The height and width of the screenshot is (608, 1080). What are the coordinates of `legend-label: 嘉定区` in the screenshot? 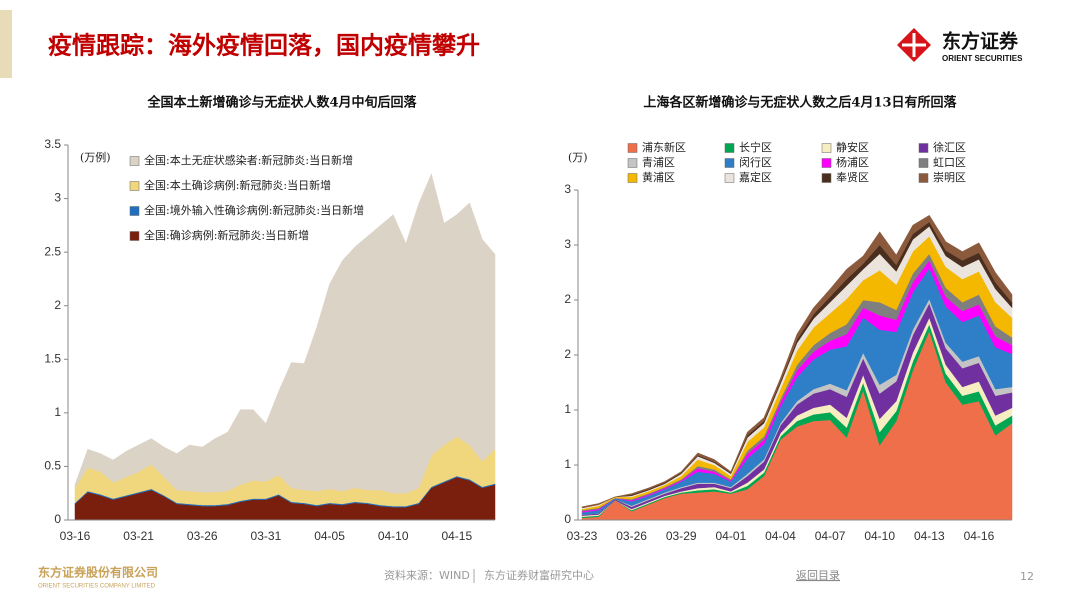 It's located at (755, 177).